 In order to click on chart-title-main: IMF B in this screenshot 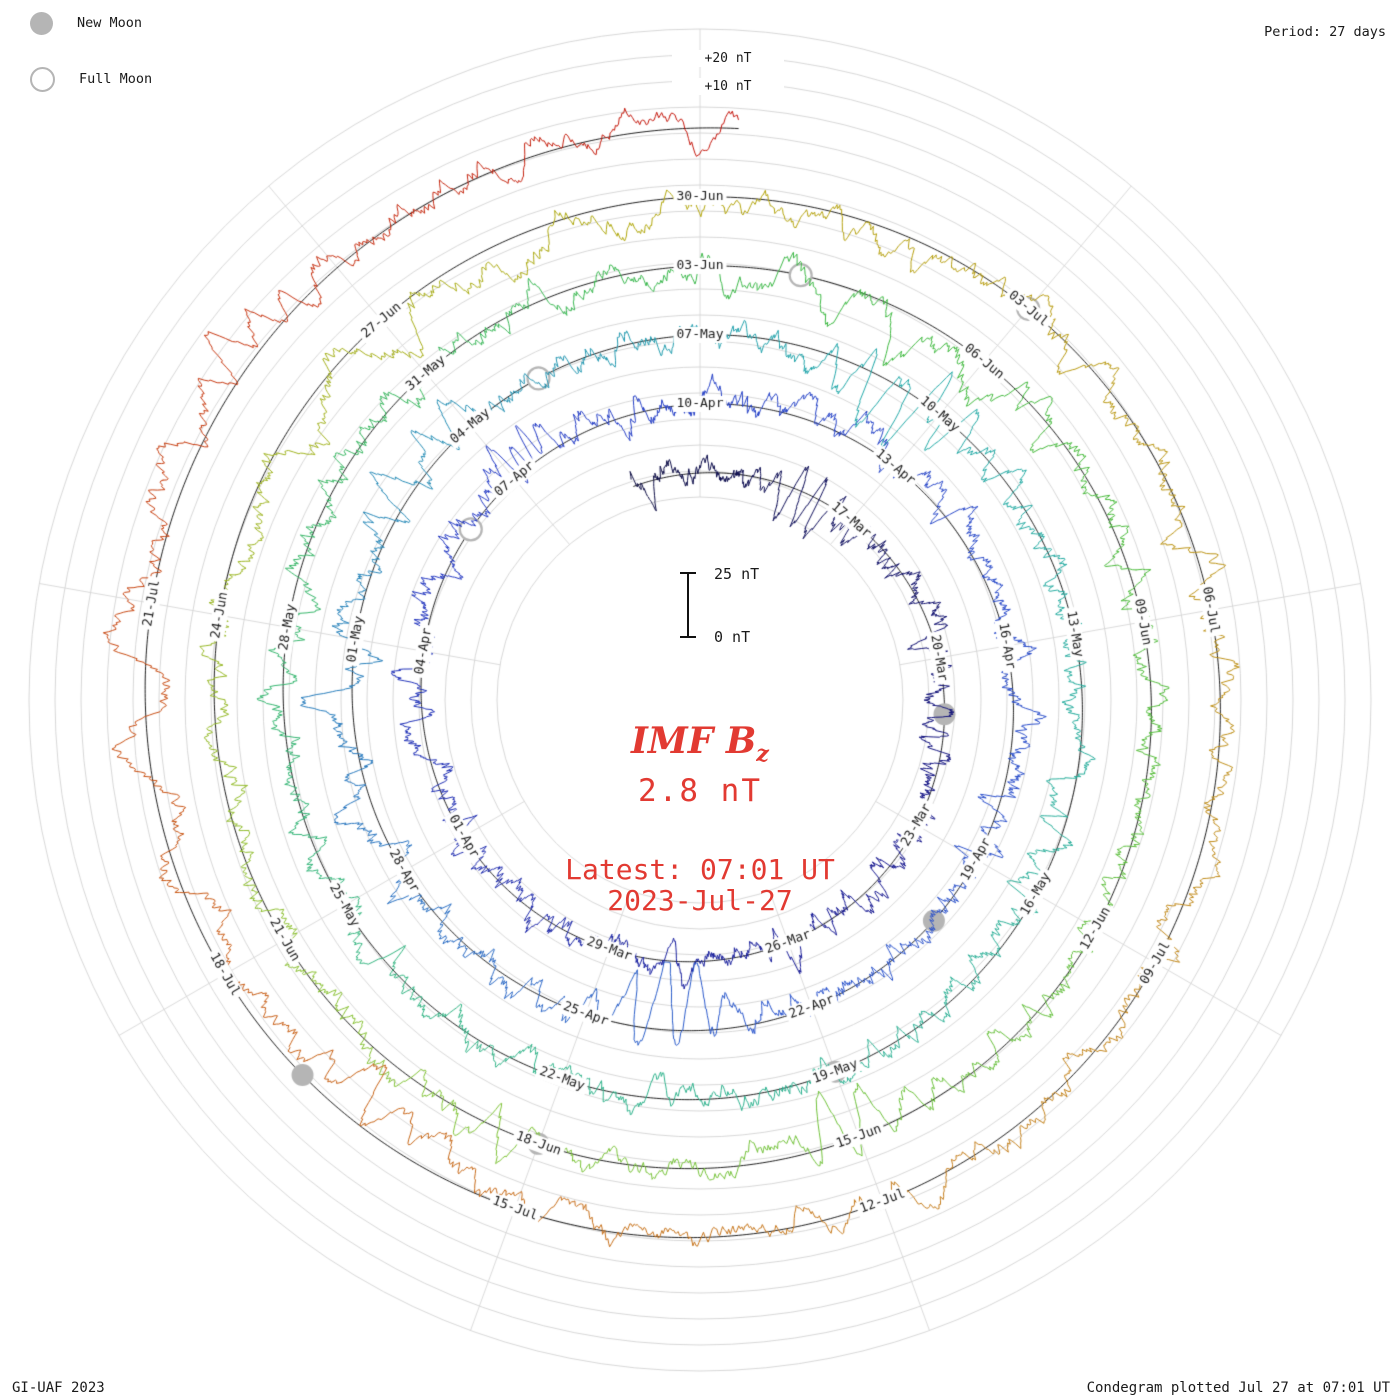, I will do `click(694, 741)`.